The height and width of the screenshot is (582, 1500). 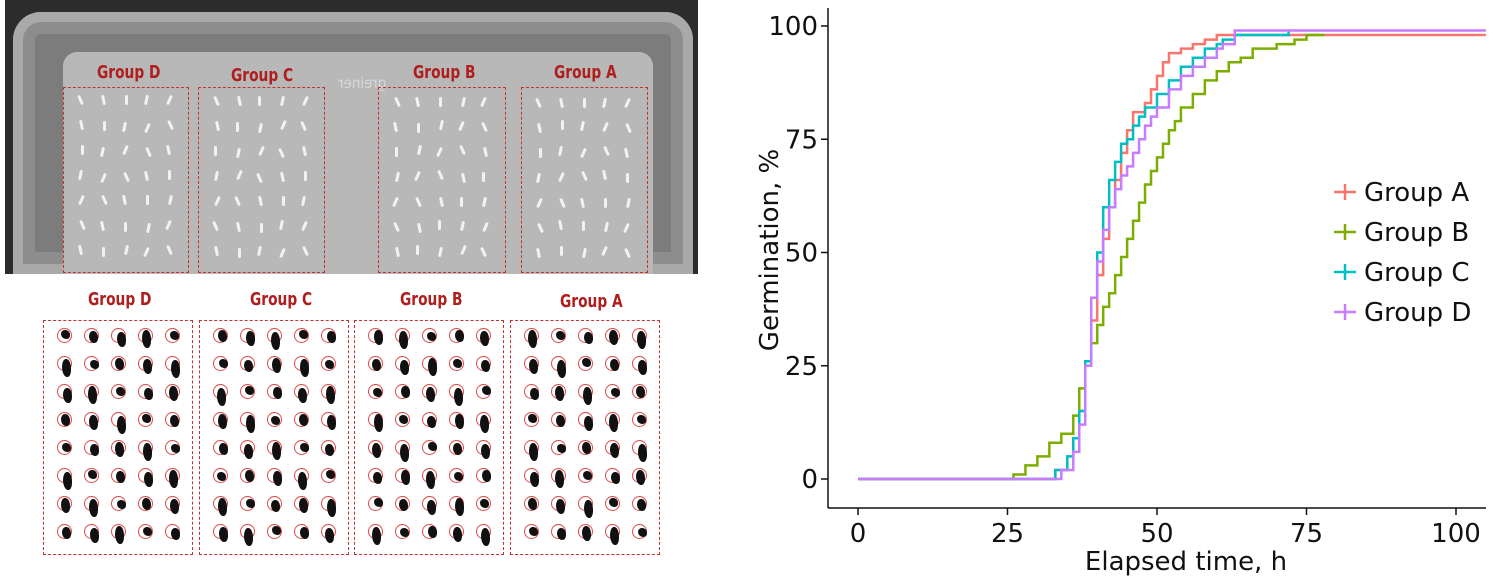 I want to click on chart-legend: Group A Group B Group C Group D, so click(x=1402, y=253).